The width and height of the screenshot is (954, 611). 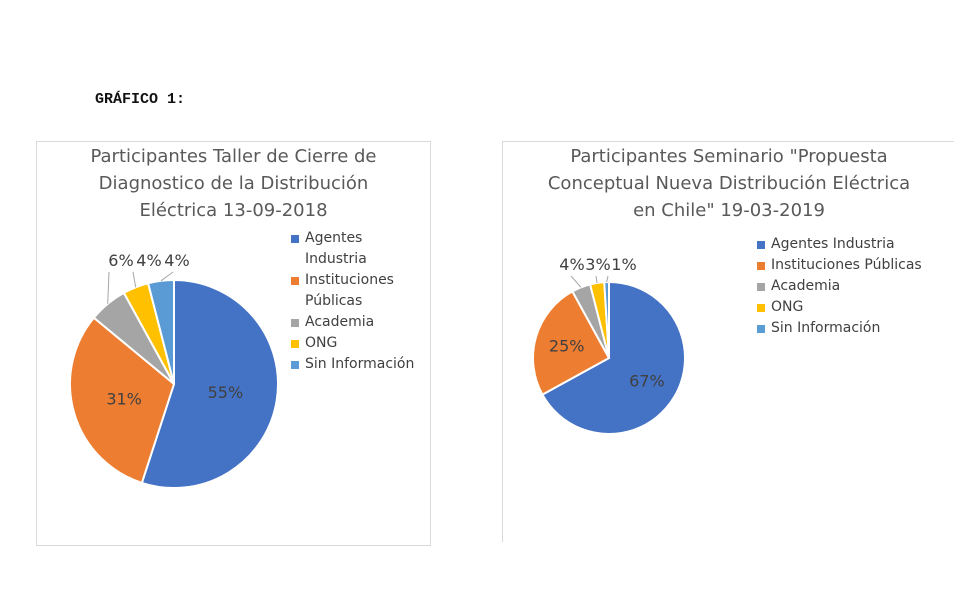 What do you see at coordinates (226, 392) in the screenshot?
I see `slice-data-label: 55%` at bounding box center [226, 392].